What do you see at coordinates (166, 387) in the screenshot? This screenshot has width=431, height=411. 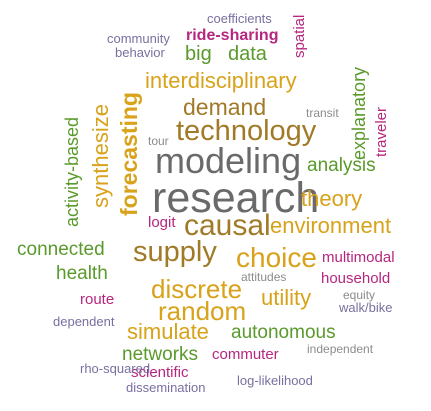 I see `word-dissemination: dissemination` at bounding box center [166, 387].